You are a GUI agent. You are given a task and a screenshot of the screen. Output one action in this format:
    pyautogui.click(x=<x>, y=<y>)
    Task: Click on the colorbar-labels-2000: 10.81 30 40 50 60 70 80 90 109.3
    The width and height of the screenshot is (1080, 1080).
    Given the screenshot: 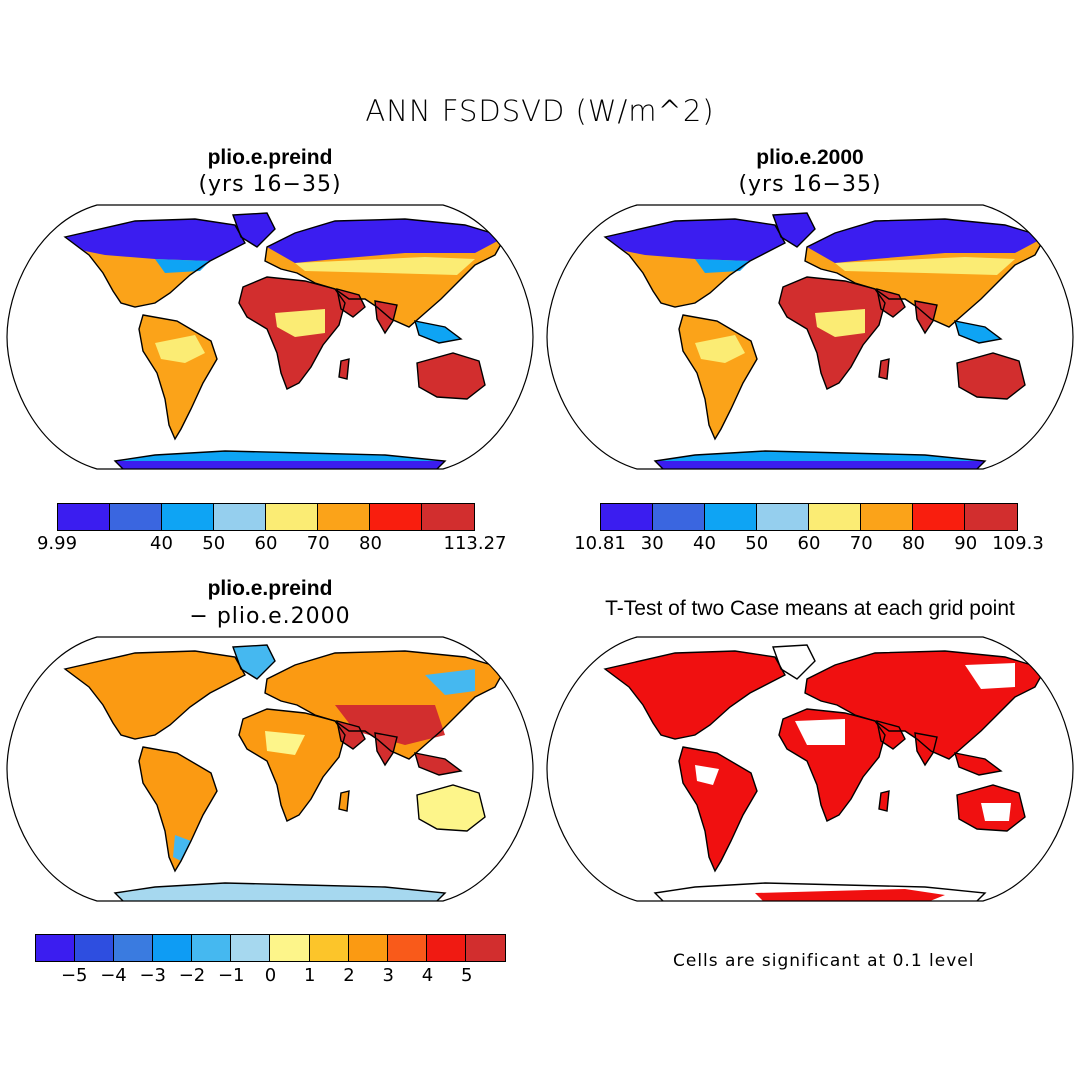 What is the action you would take?
    pyautogui.click(x=809, y=544)
    